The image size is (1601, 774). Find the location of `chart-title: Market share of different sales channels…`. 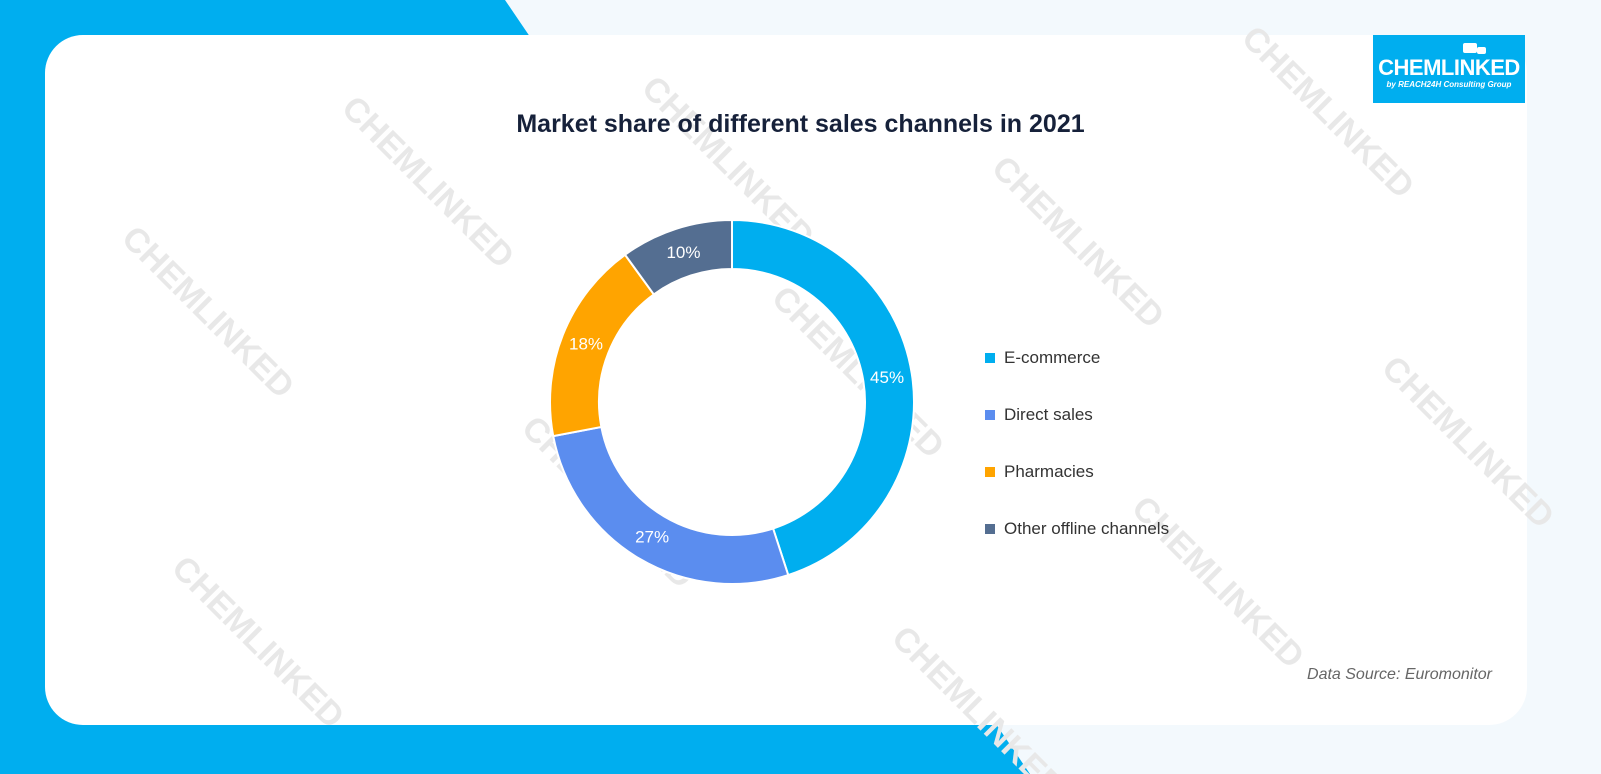

chart-title: Market share of different sales channels… is located at coordinates (800, 124).